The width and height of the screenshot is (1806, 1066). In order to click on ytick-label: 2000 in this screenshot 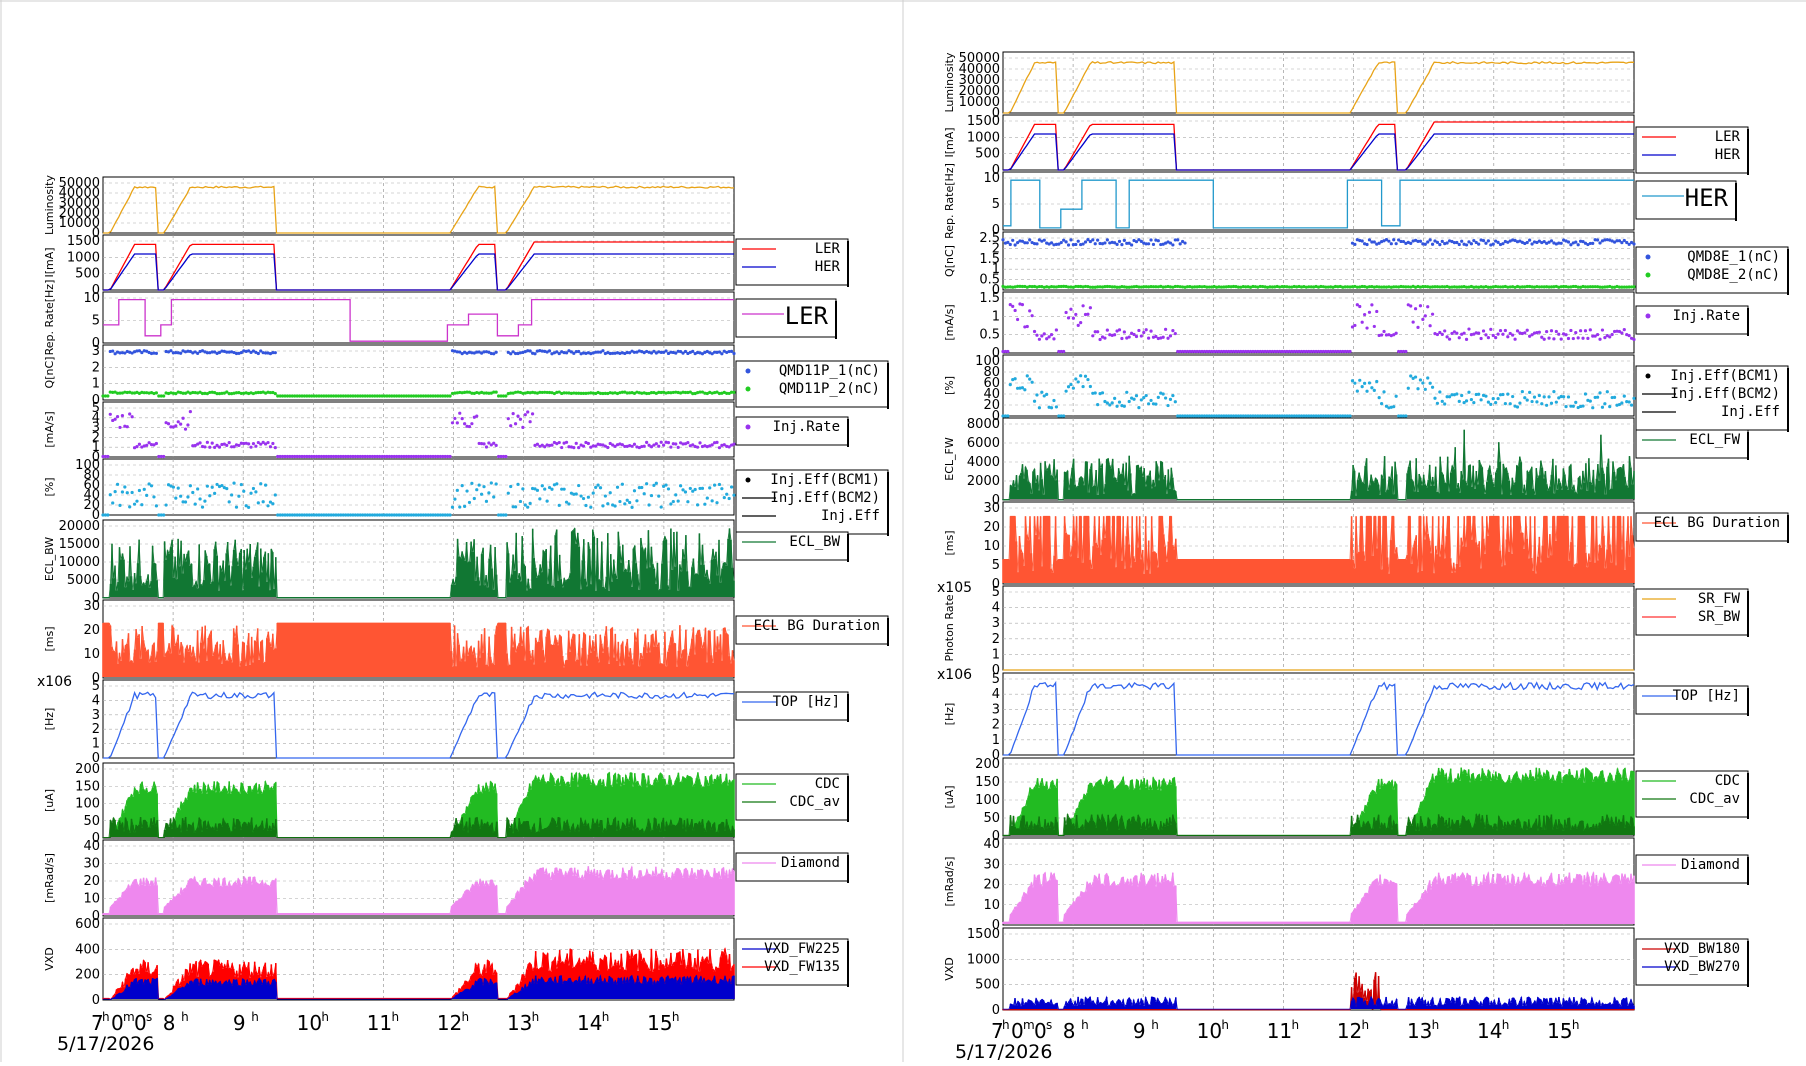, I will do `click(983, 481)`.